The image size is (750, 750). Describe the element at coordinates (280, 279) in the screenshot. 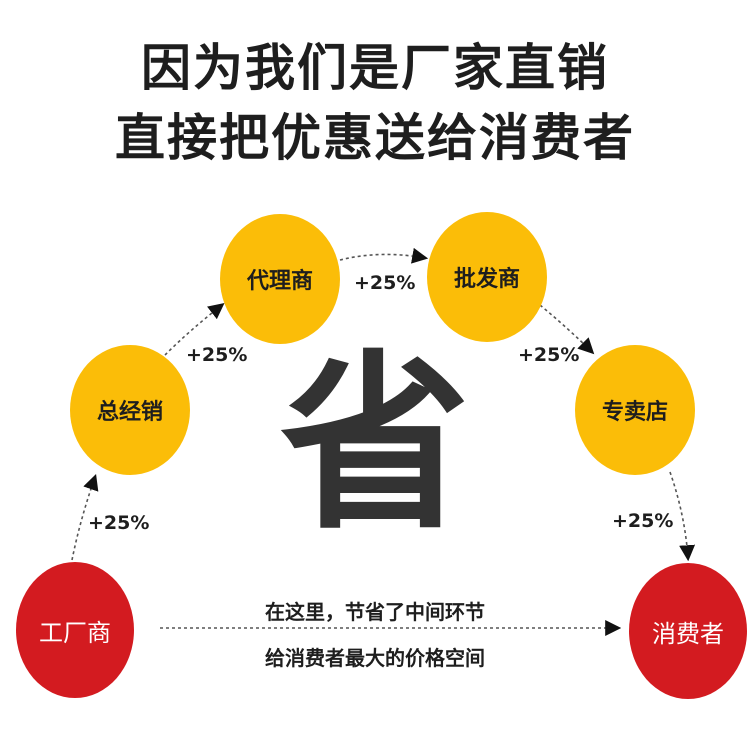

I see `node-agent: 代理商` at that location.